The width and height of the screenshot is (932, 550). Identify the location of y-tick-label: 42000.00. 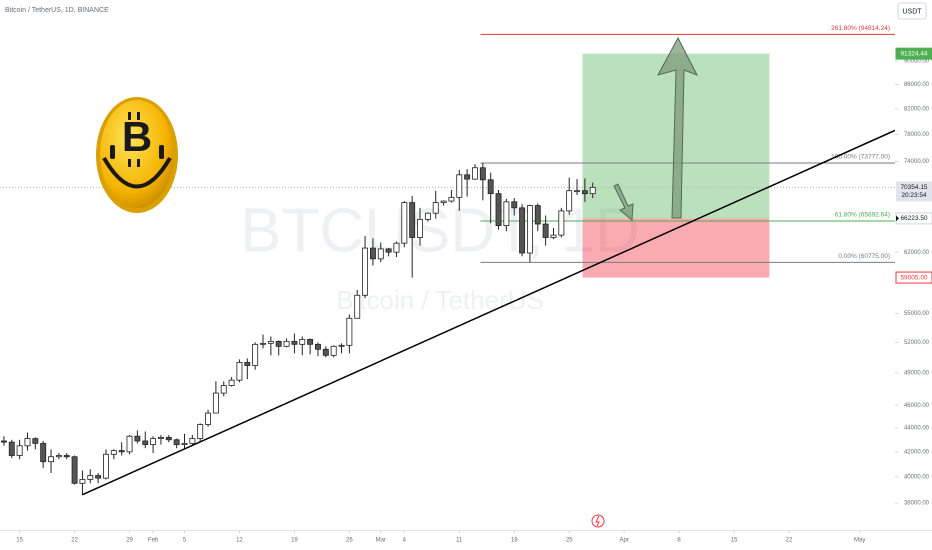
(917, 452).